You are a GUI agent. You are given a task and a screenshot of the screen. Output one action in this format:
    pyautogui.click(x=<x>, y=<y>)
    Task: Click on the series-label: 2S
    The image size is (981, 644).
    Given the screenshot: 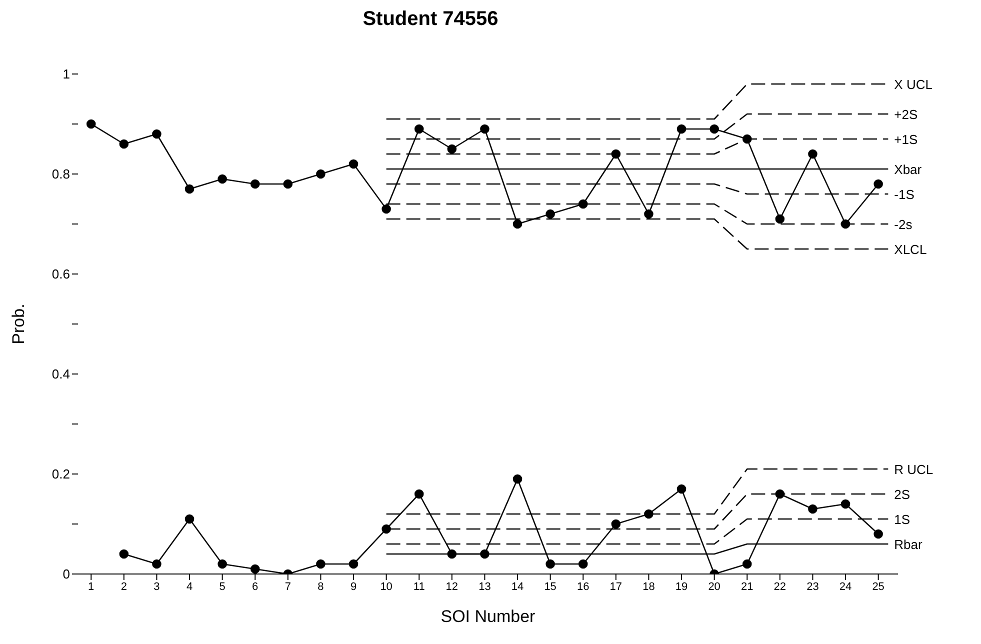 What is the action you would take?
    pyautogui.click(x=902, y=494)
    